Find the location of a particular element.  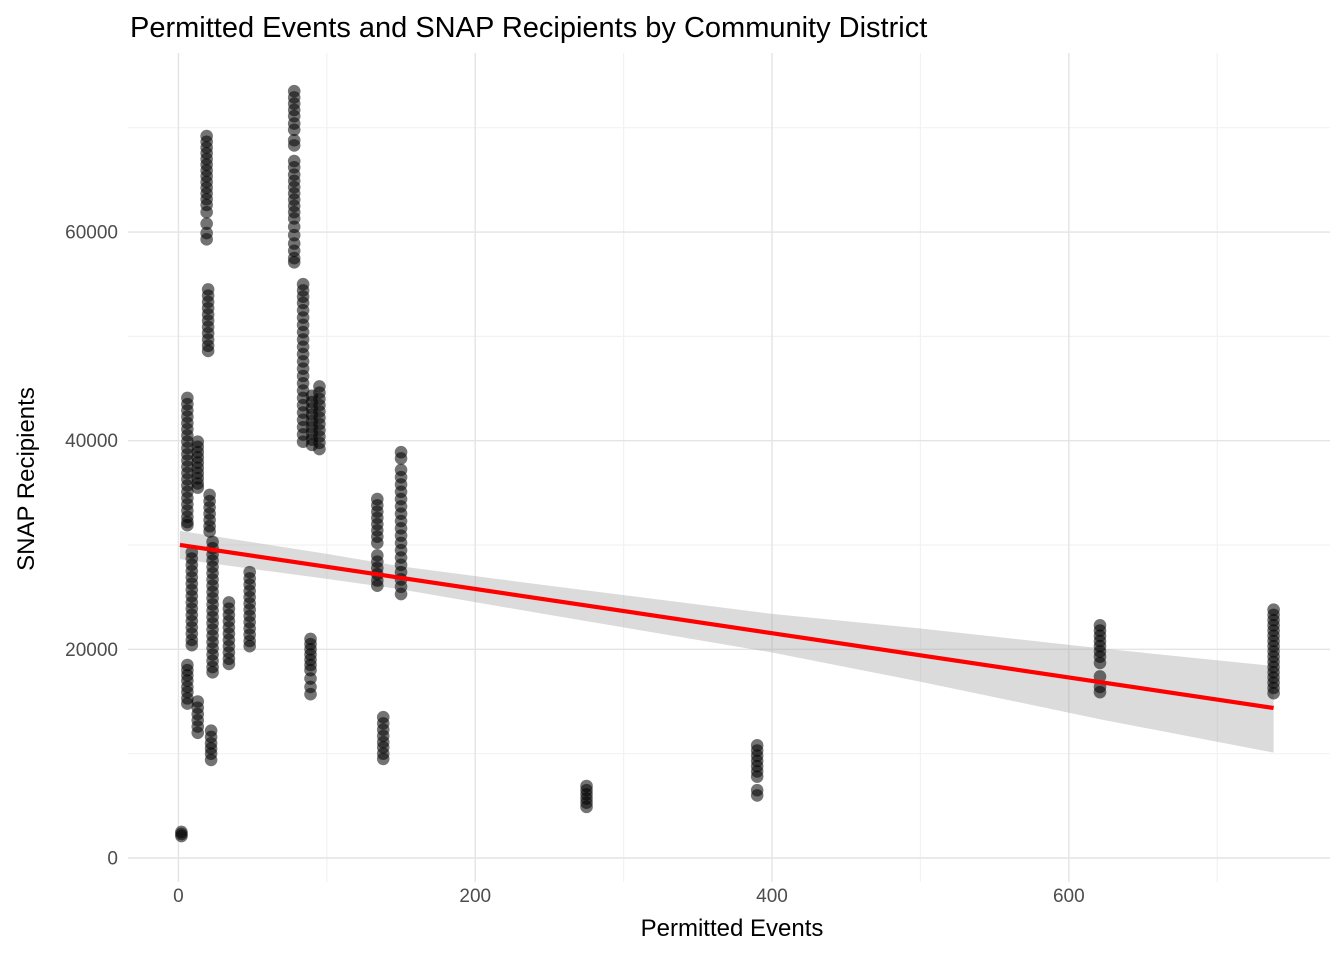

y-tick-label: 20000 is located at coordinates (91, 650).